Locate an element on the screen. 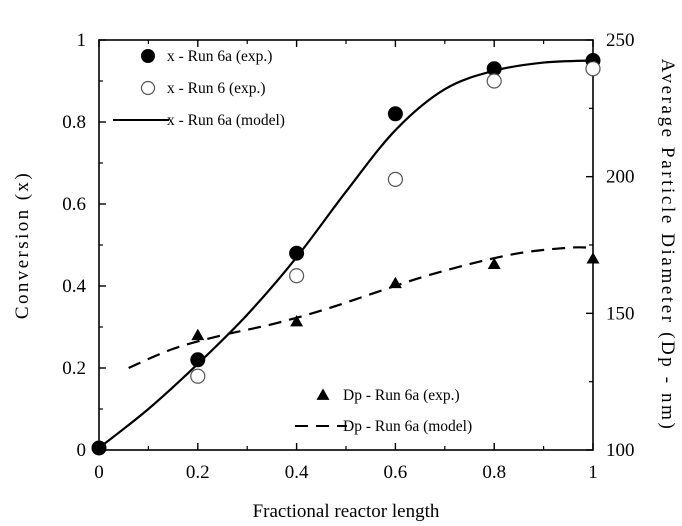 Image resolution: width=682 pixels, height=526 pixels. x-axis-title: Fractional reactor length is located at coordinates (346, 511).